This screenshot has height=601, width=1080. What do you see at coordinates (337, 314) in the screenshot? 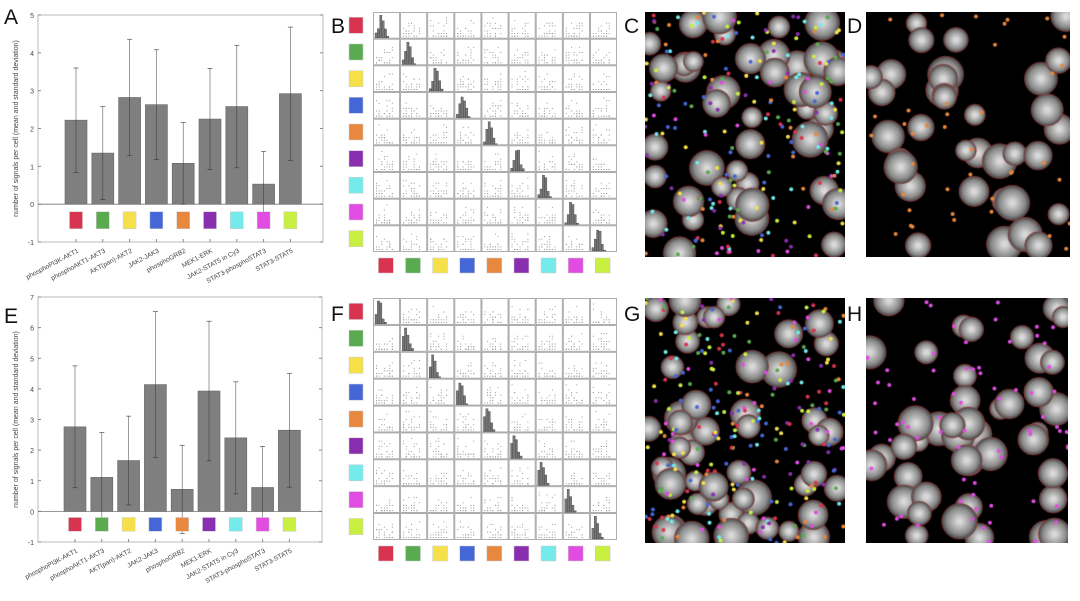
I see `panel-label-f: F` at bounding box center [337, 314].